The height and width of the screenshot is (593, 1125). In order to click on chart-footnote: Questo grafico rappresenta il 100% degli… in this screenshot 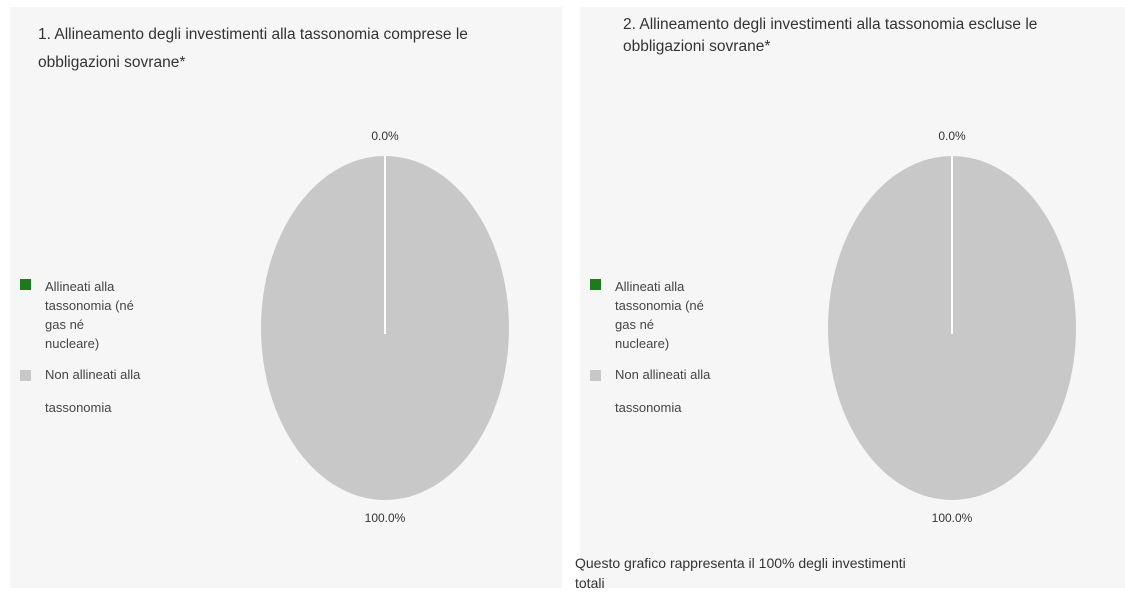, I will do `click(740, 573)`.